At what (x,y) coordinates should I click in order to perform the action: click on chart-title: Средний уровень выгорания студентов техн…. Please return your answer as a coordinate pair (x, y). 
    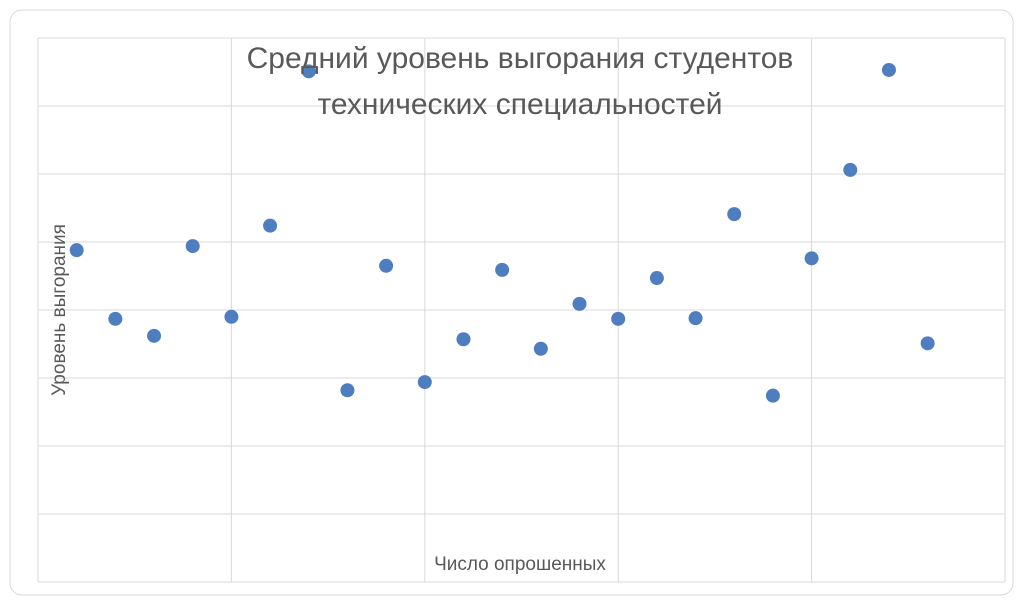
    Looking at the image, I should click on (520, 81).